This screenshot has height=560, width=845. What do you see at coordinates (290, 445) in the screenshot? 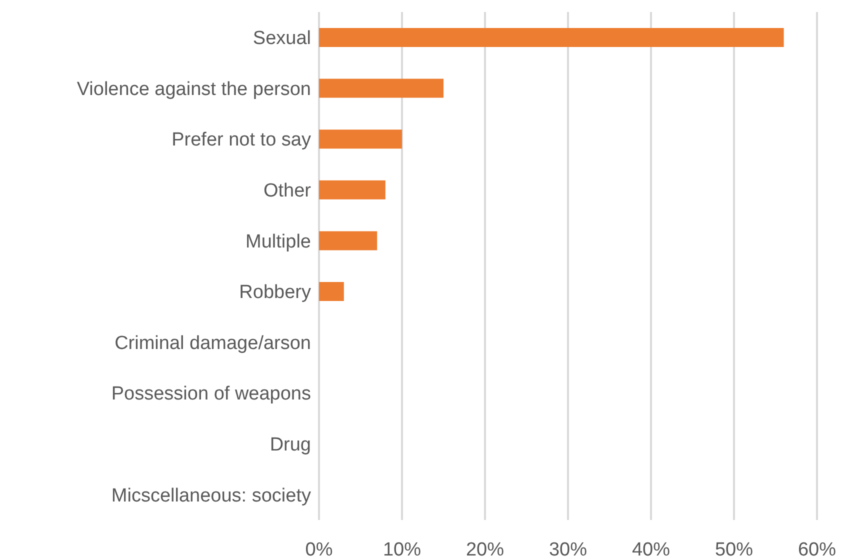
I see `y-tick-label: Drug` at bounding box center [290, 445].